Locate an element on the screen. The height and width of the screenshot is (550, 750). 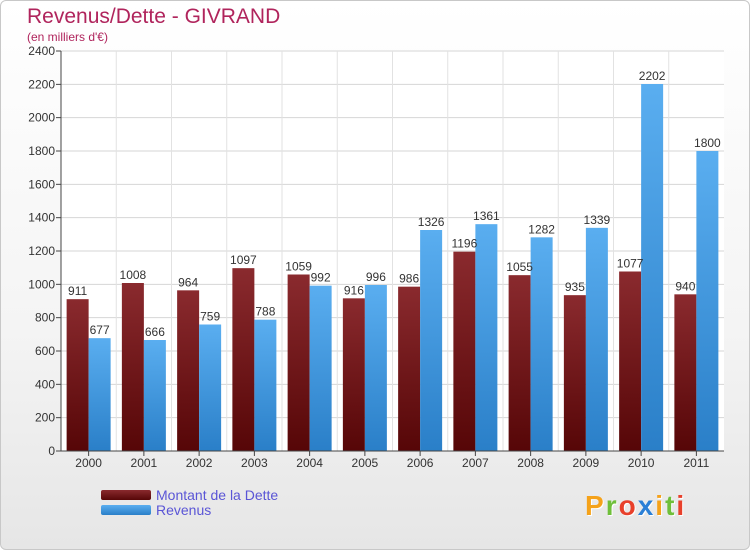
y-tick-label: 200 is located at coordinates (45, 418).